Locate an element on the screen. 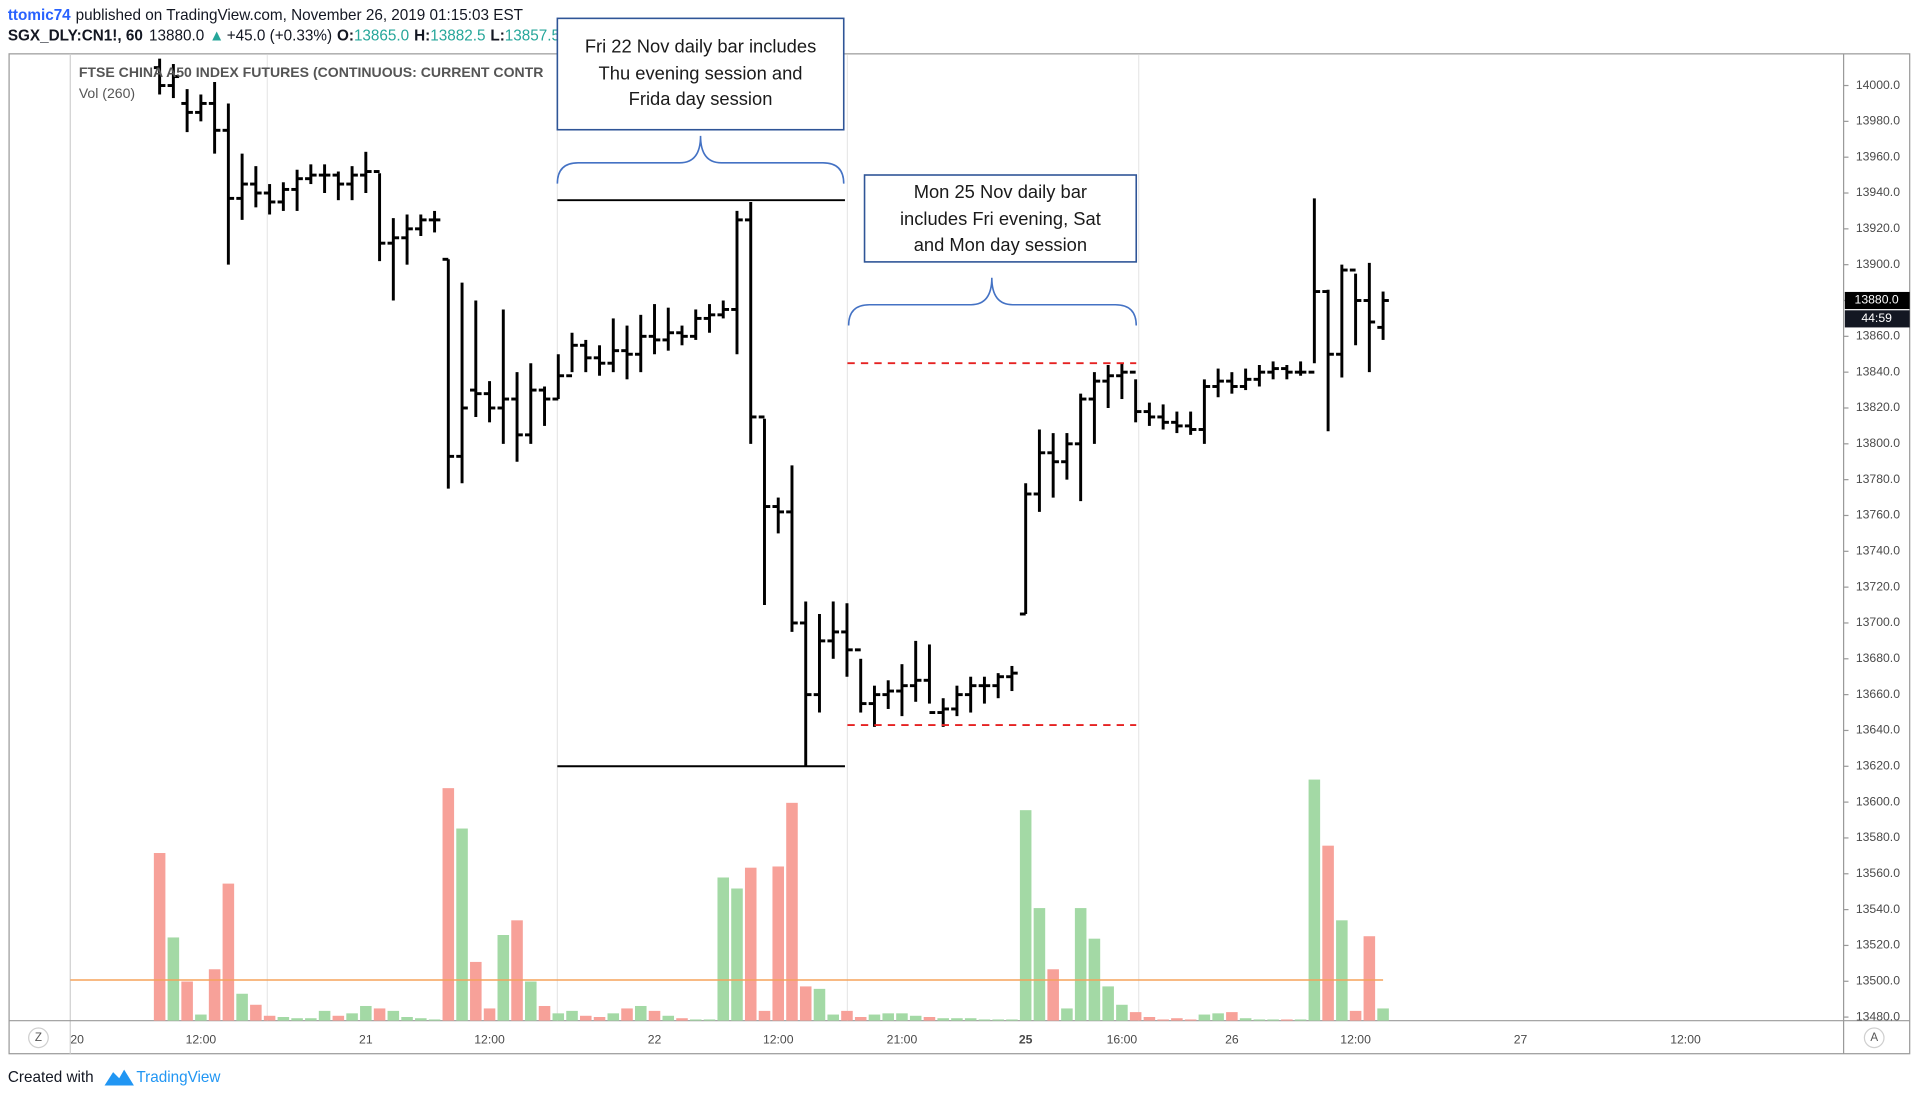 Image resolution: width=1920 pixels, height=1099 pixels. button-z-label: Z is located at coordinates (38, 1037).